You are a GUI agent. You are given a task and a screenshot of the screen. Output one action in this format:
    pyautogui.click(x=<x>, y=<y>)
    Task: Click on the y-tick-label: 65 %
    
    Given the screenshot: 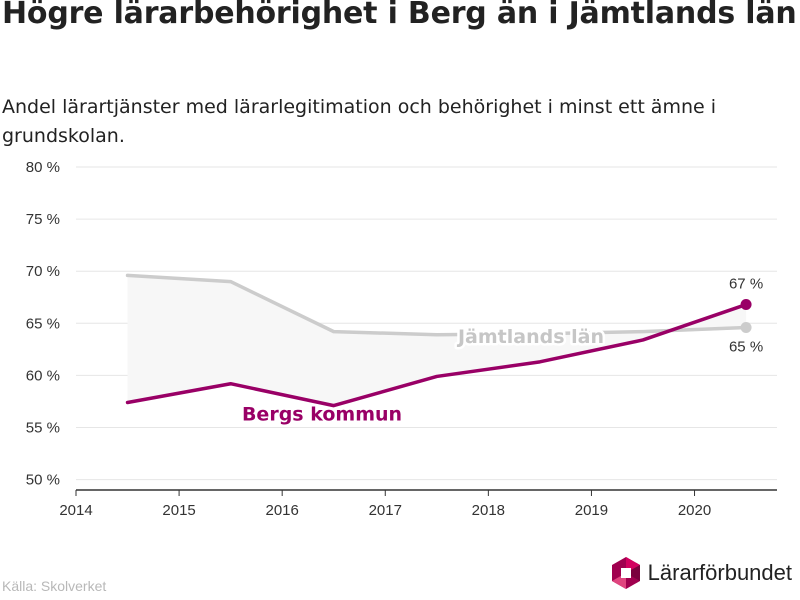 What is the action you would take?
    pyautogui.click(x=43, y=323)
    